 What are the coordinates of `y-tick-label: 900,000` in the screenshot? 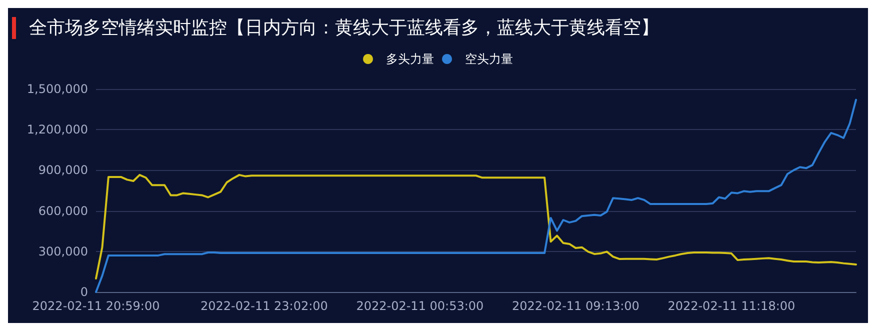 It's located at (63, 170).